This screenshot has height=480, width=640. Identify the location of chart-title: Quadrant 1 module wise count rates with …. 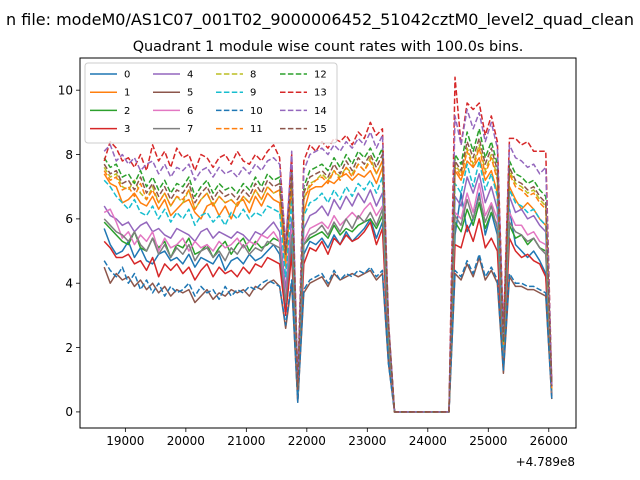
(328, 47).